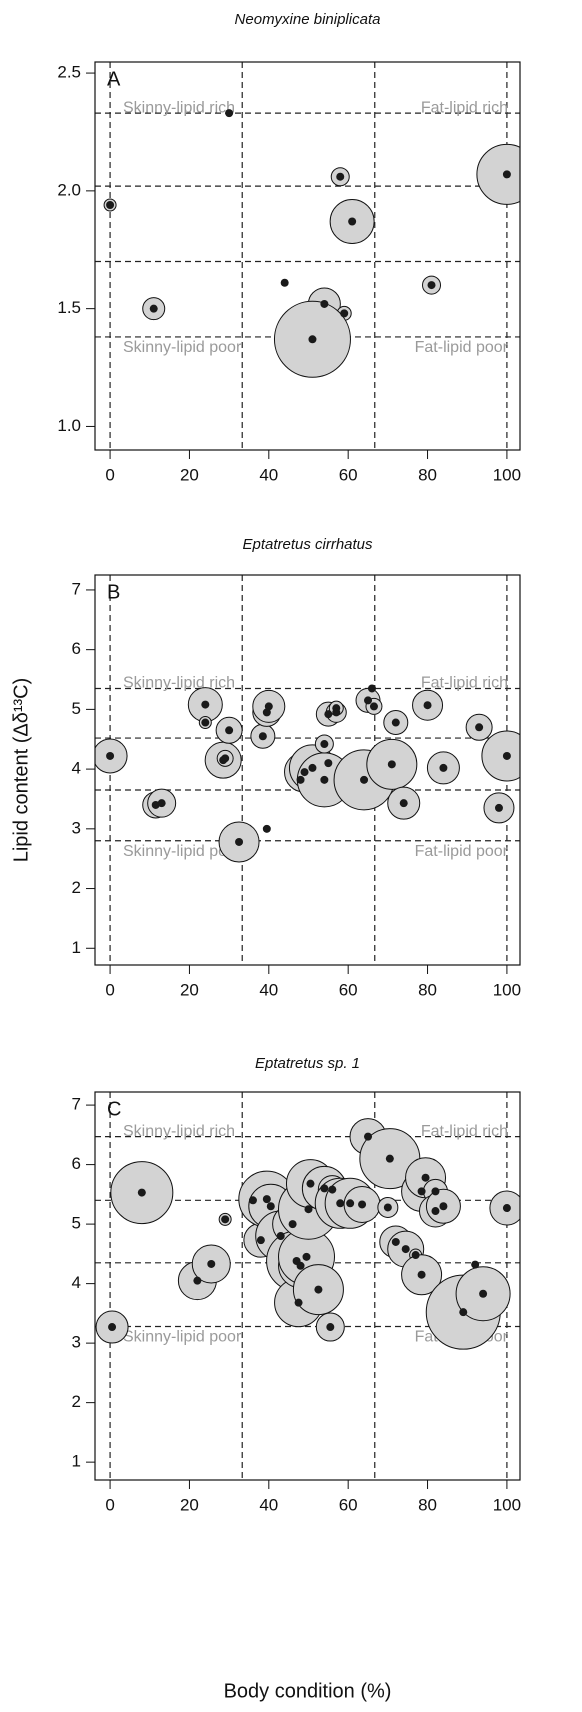 This screenshot has width=582, height=1712. Describe the element at coordinates (76, 827) in the screenshot. I see `y-tick-label: 3` at that location.